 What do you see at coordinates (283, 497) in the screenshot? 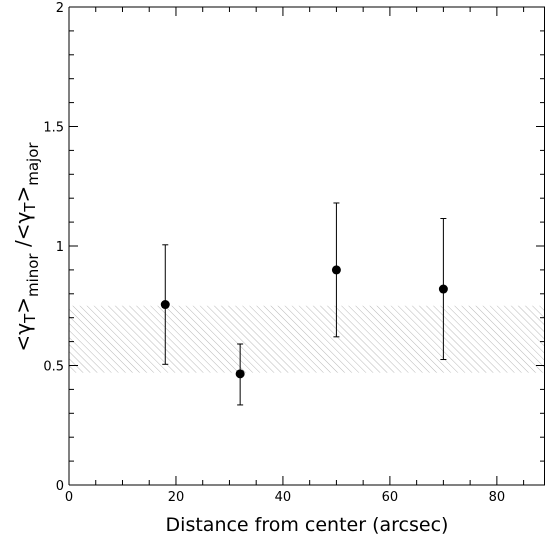
I see `x-tick-label: 40` at bounding box center [283, 497].